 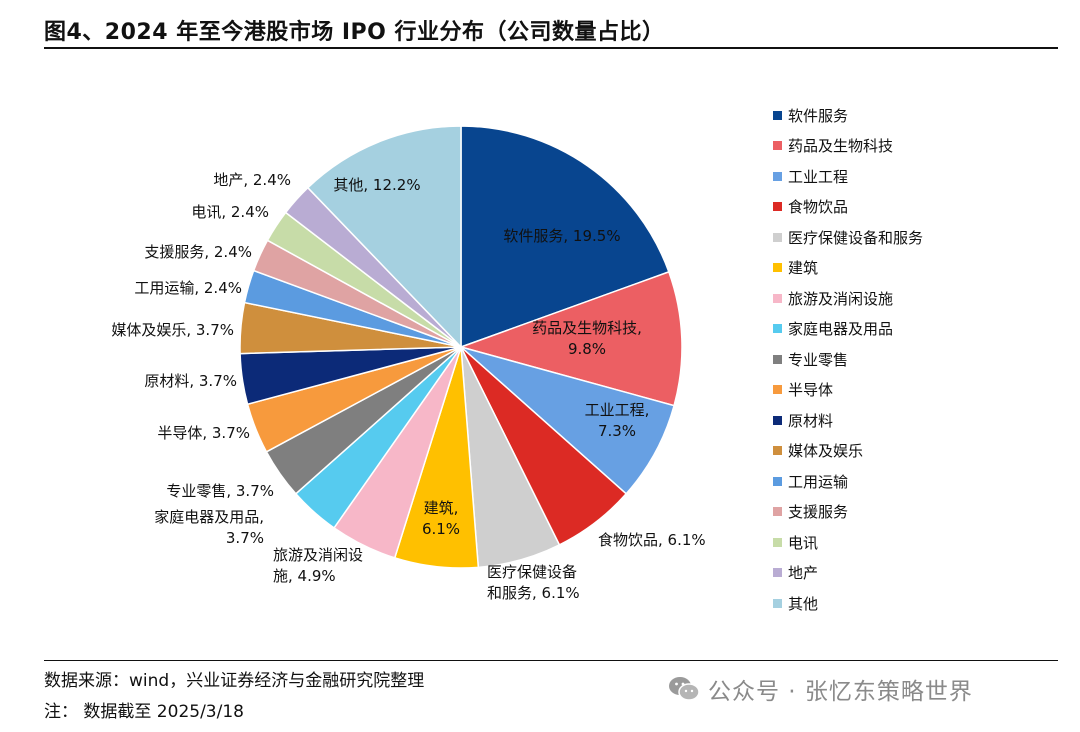 I want to click on title-divider, so click(x=551, y=48).